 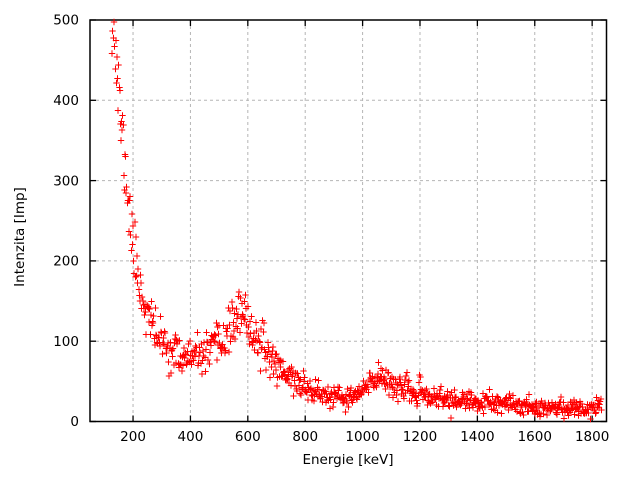 I want to click on y-tick-label: 200, so click(x=66, y=262).